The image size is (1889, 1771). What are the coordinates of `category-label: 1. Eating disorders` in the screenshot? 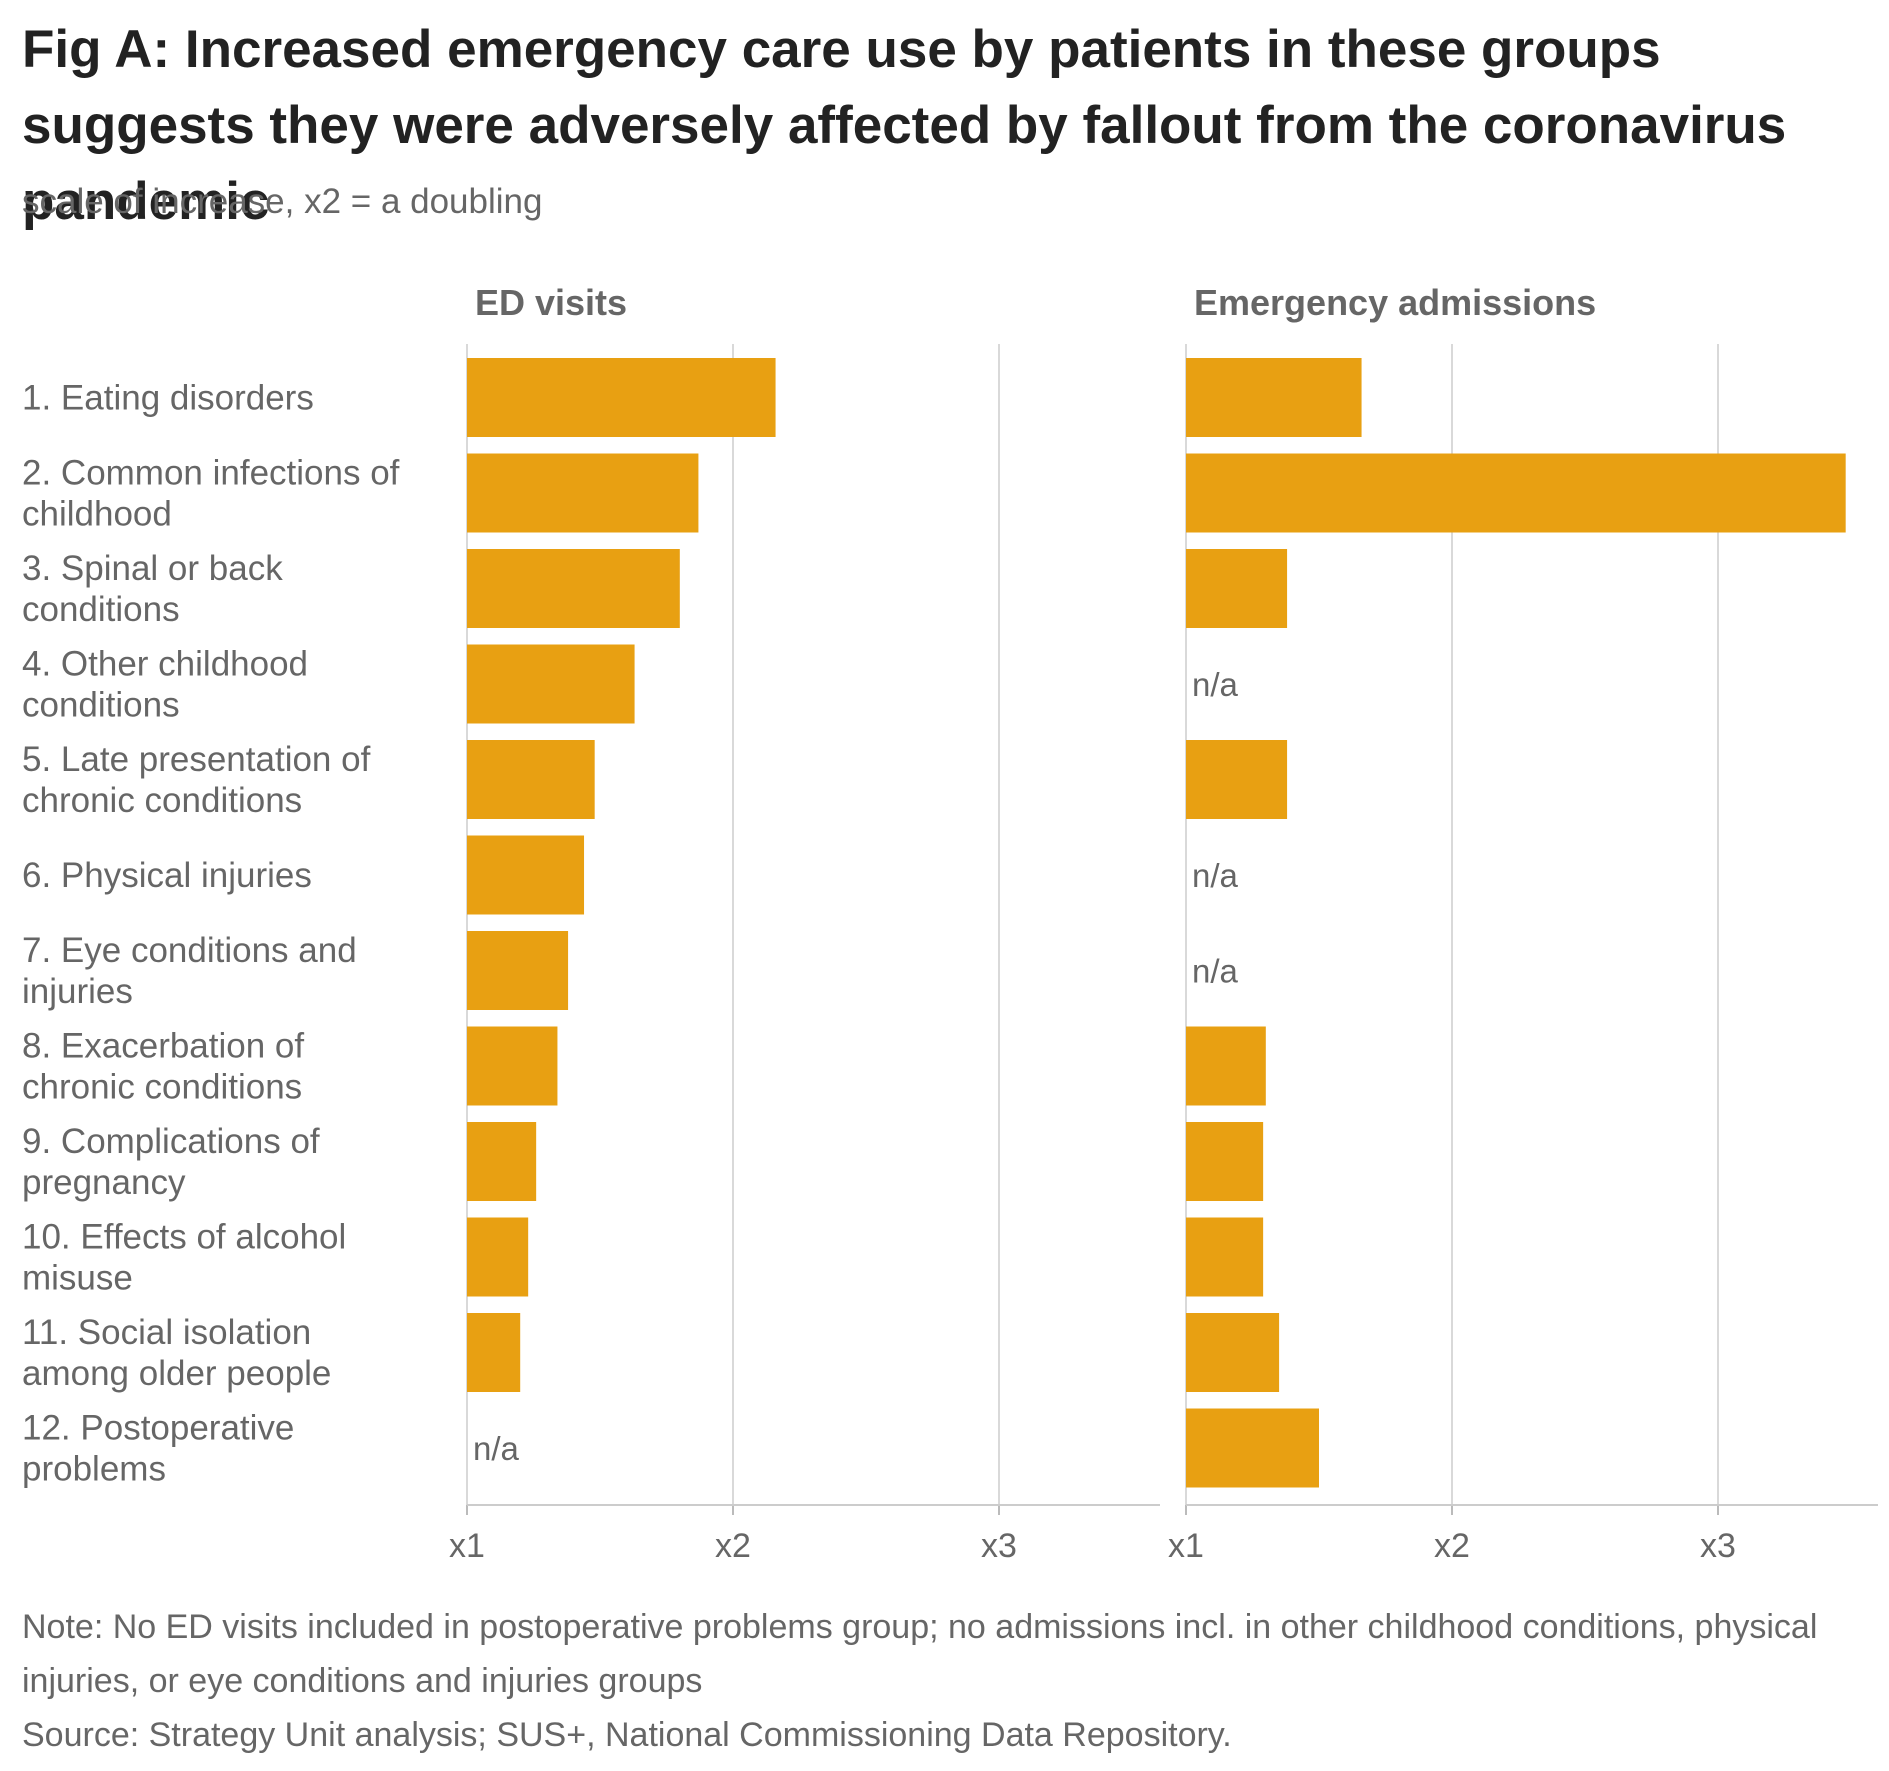 It's located at (168, 398).